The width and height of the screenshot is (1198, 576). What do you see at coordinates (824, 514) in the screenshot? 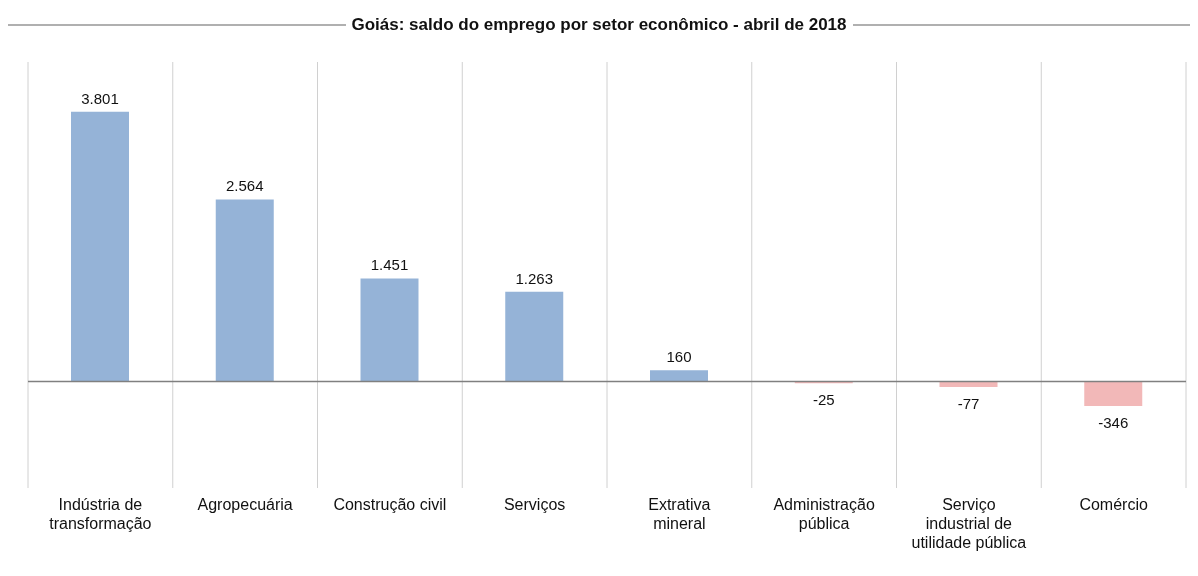
I see `x-tick-label: Administração pública` at bounding box center [824, 514].